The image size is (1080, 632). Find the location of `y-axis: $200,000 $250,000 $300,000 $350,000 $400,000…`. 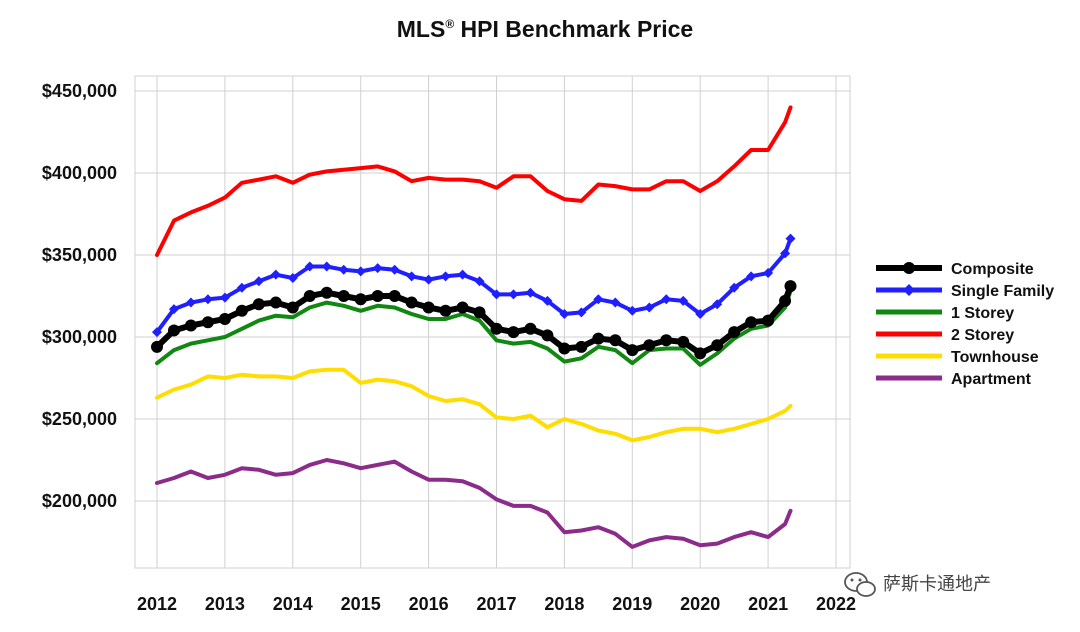

y-axis: $200,000 $250,000 $300,000 $350,000 $400,000… is located at coordinates (79, 296).